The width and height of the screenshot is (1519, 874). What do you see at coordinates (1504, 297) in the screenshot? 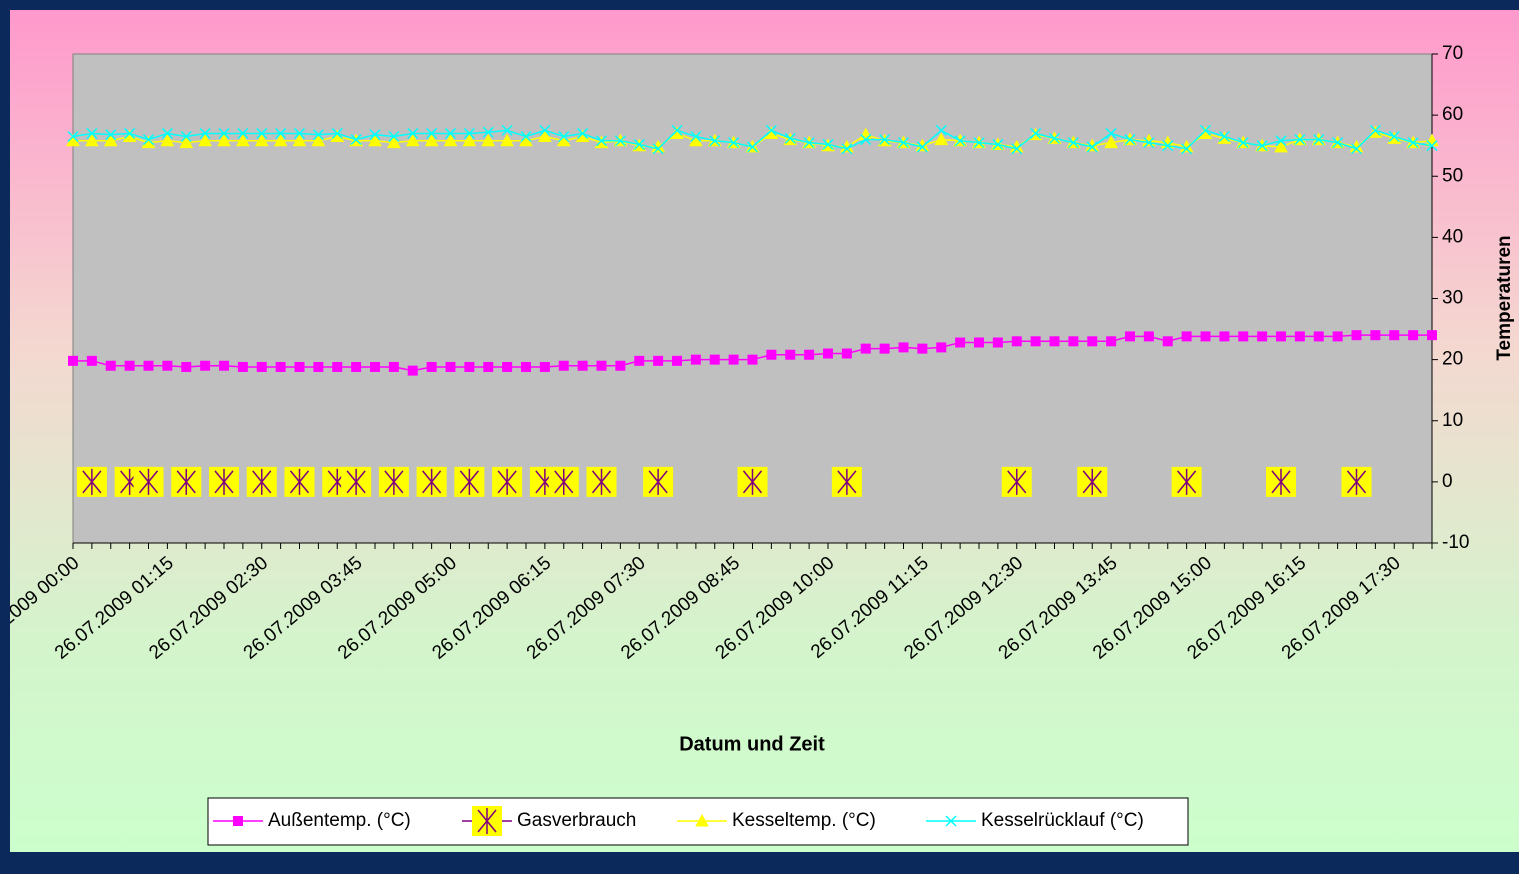
I see `y-axis-title: Temperaturen` at bounding box center [1504, 297].